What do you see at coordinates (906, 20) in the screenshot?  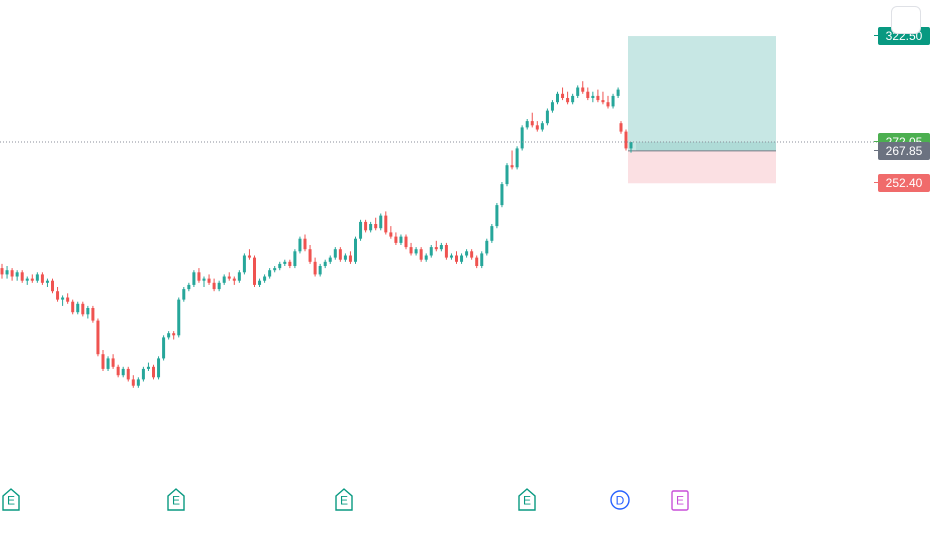 I see `chart-settings-button` at bounding box center [906, 20].